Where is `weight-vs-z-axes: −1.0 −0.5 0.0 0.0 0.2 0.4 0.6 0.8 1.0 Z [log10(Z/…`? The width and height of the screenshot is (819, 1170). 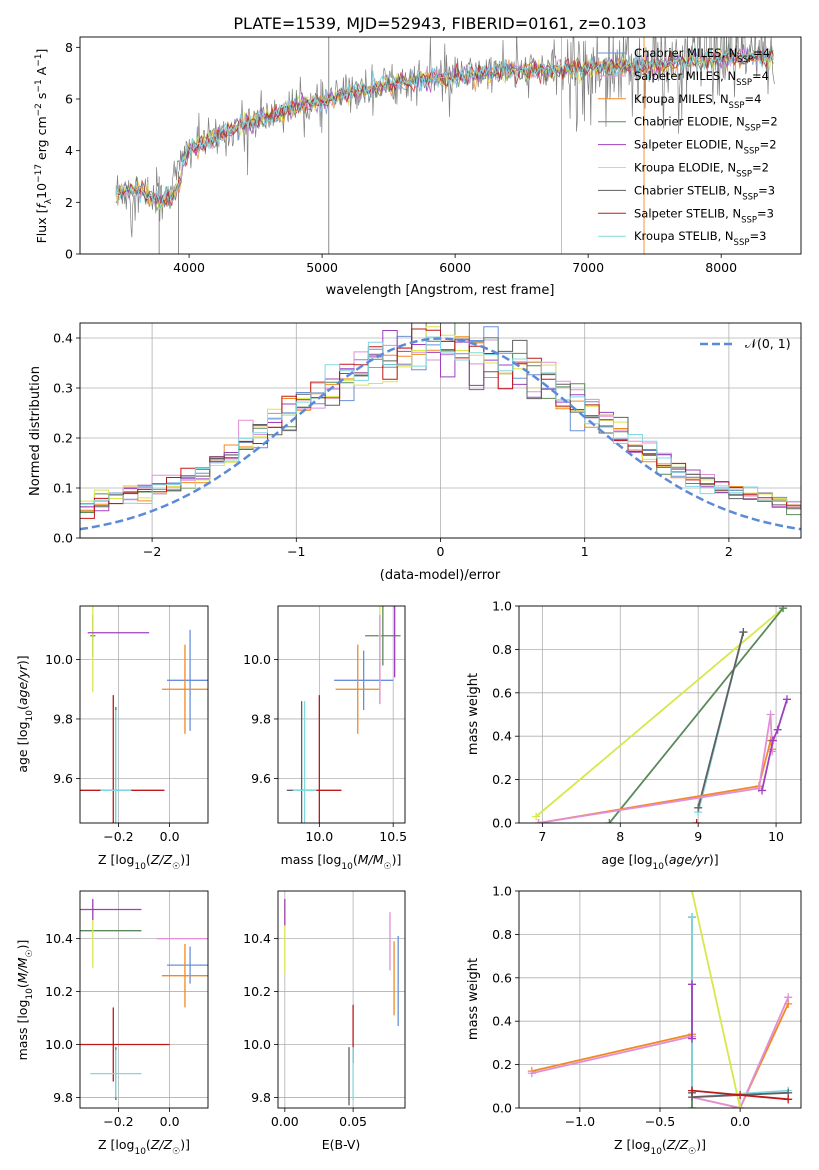 weight-vs-z-axes: −1.0 −0.5 0.0 0.0 0.2 0.4 0.6 0.8 1.0 Z [log10(Z/… is located at coordinates (634, 1020).